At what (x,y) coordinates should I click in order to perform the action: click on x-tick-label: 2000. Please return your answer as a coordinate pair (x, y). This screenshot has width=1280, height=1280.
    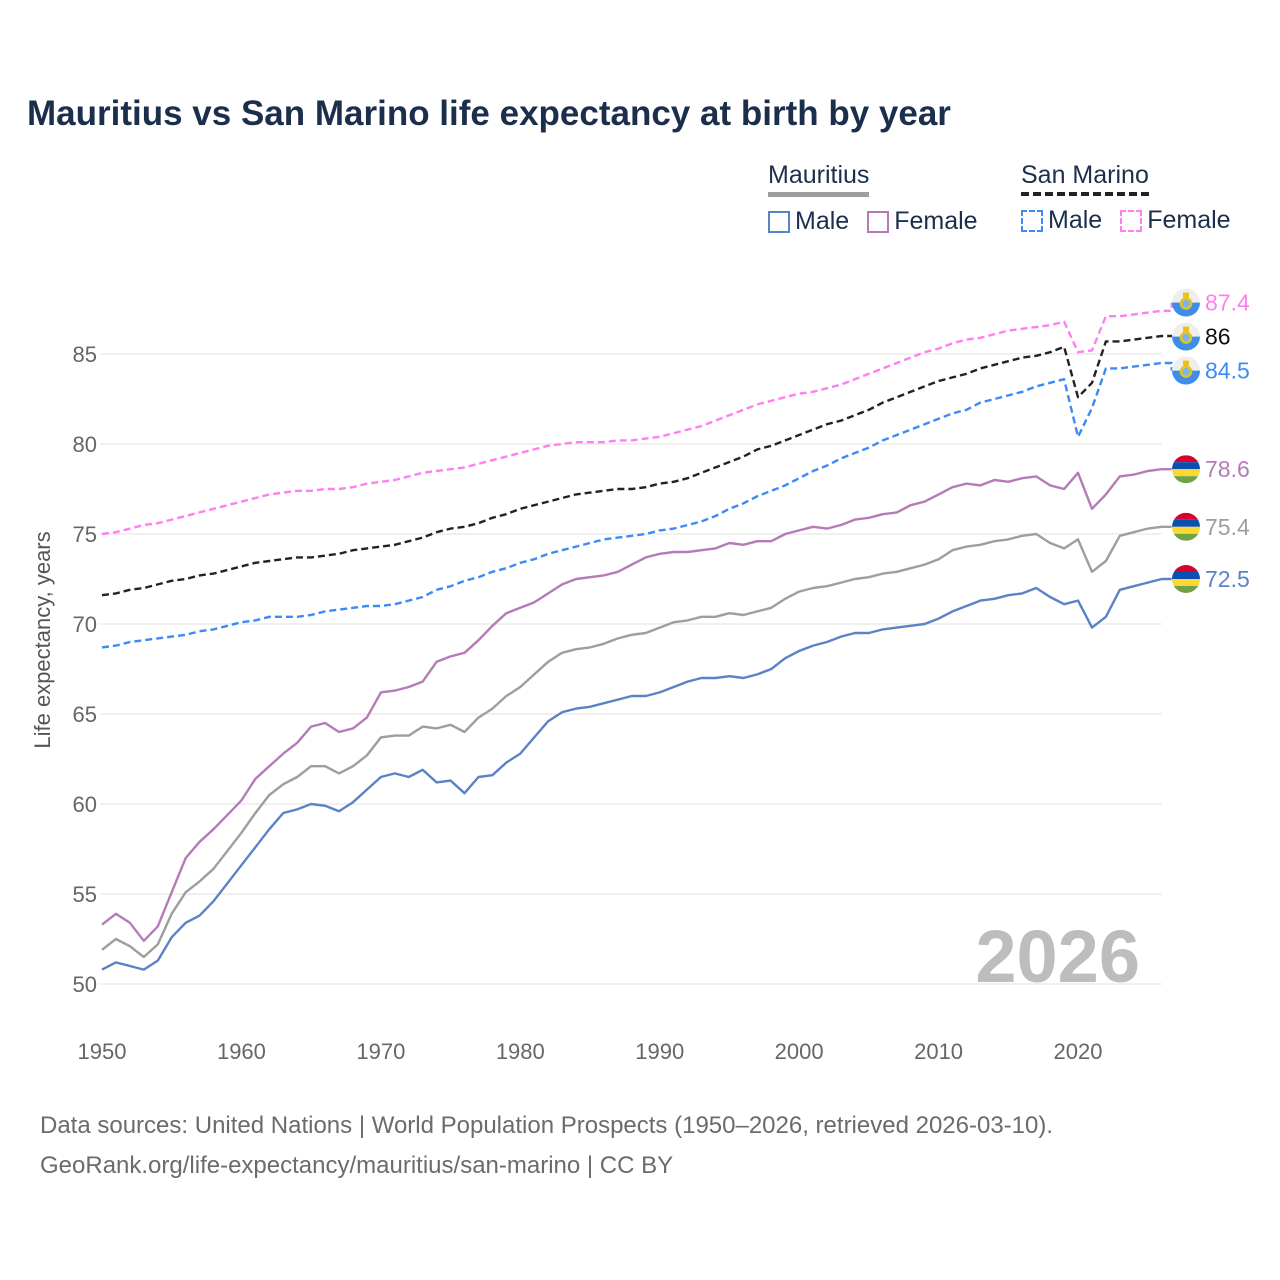
    Looking at the image, I should click on (799, 1051).